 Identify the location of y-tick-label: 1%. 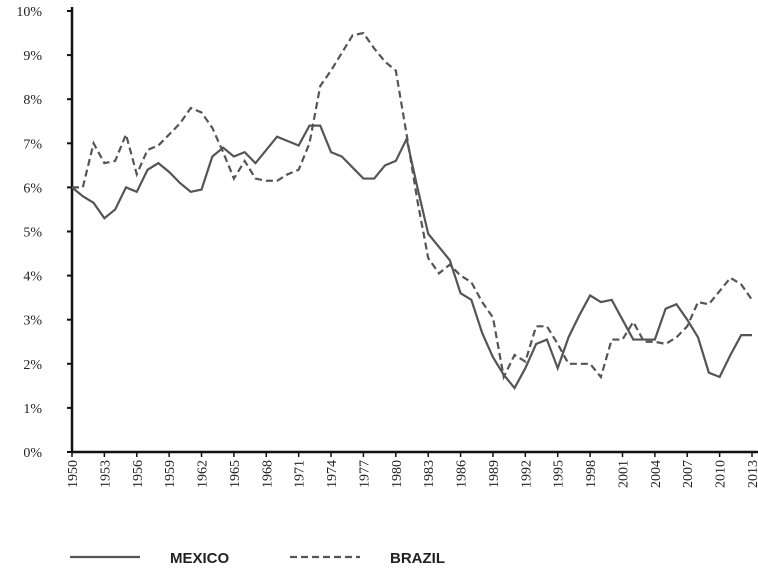
(32, 409).